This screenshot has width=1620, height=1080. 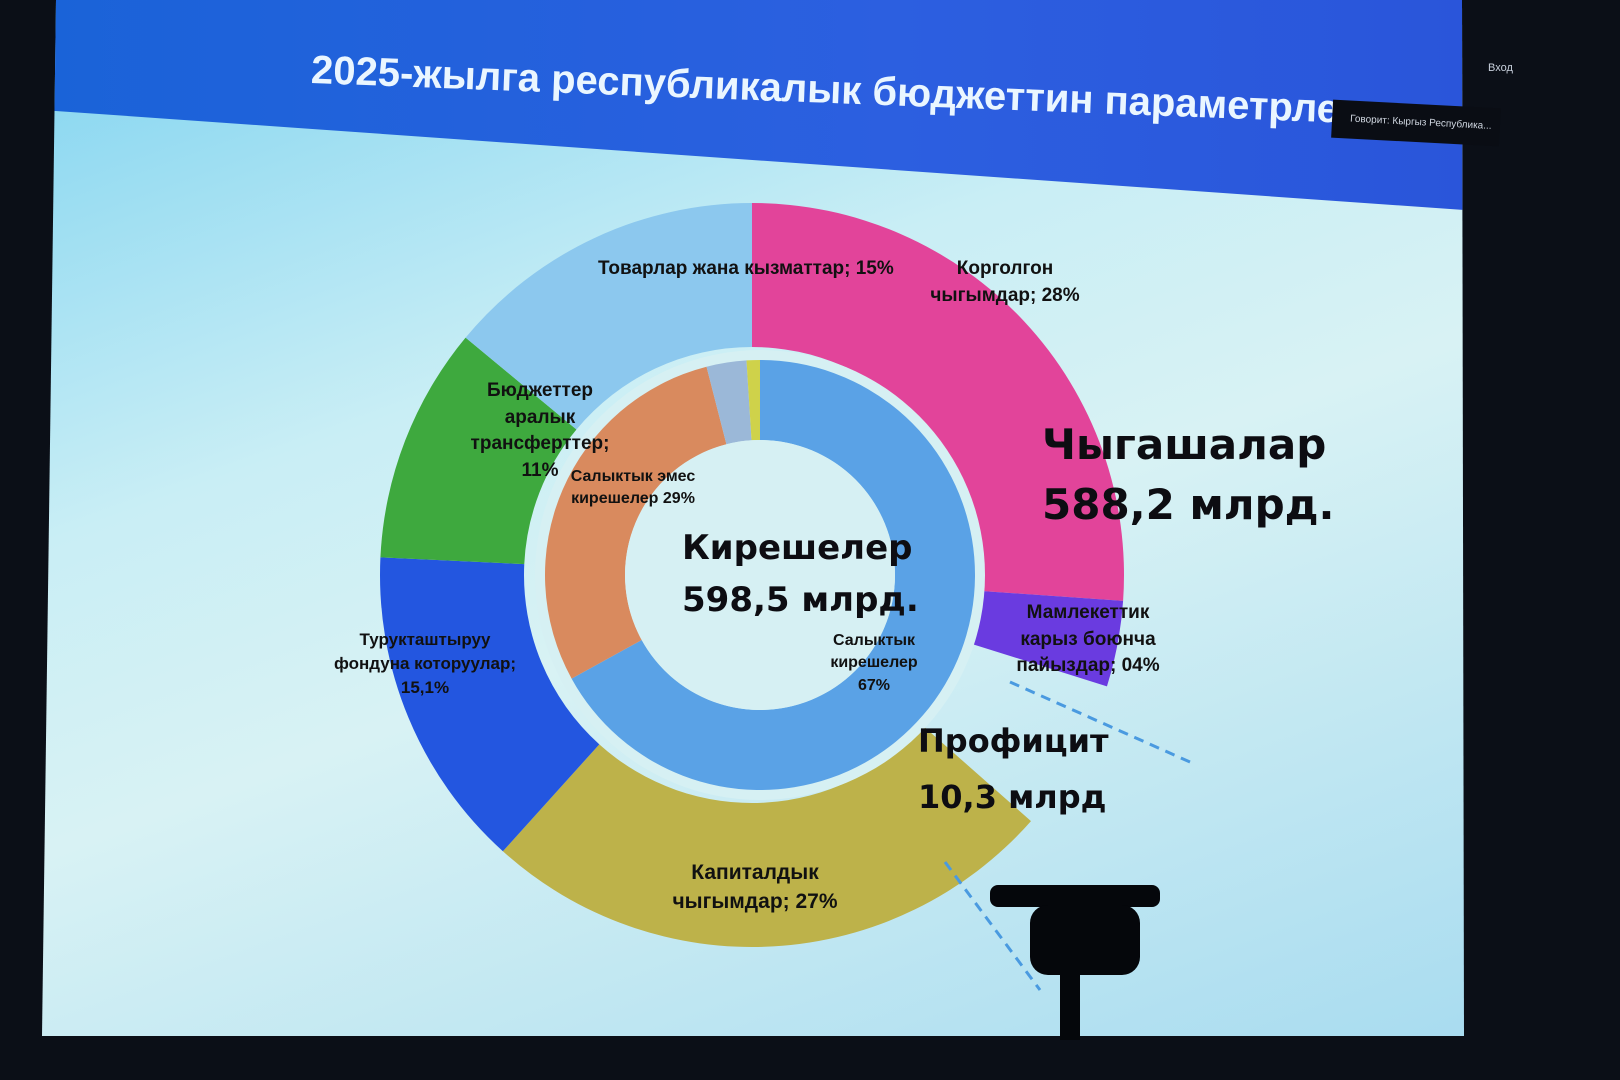 What do you see at coordinates (1500, 68) in the screenshot?
I see `login-link: Вход` at bounding box center [1500, 68].